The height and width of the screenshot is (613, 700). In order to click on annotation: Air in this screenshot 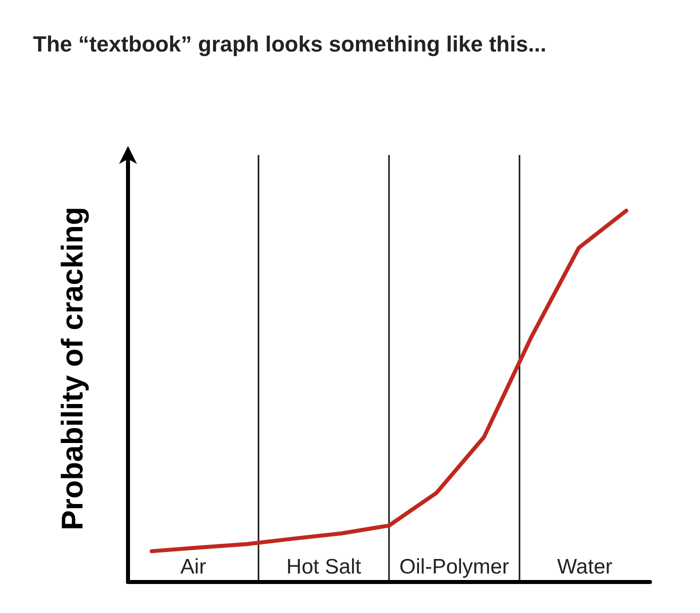, I will do `click(193, 567)`.